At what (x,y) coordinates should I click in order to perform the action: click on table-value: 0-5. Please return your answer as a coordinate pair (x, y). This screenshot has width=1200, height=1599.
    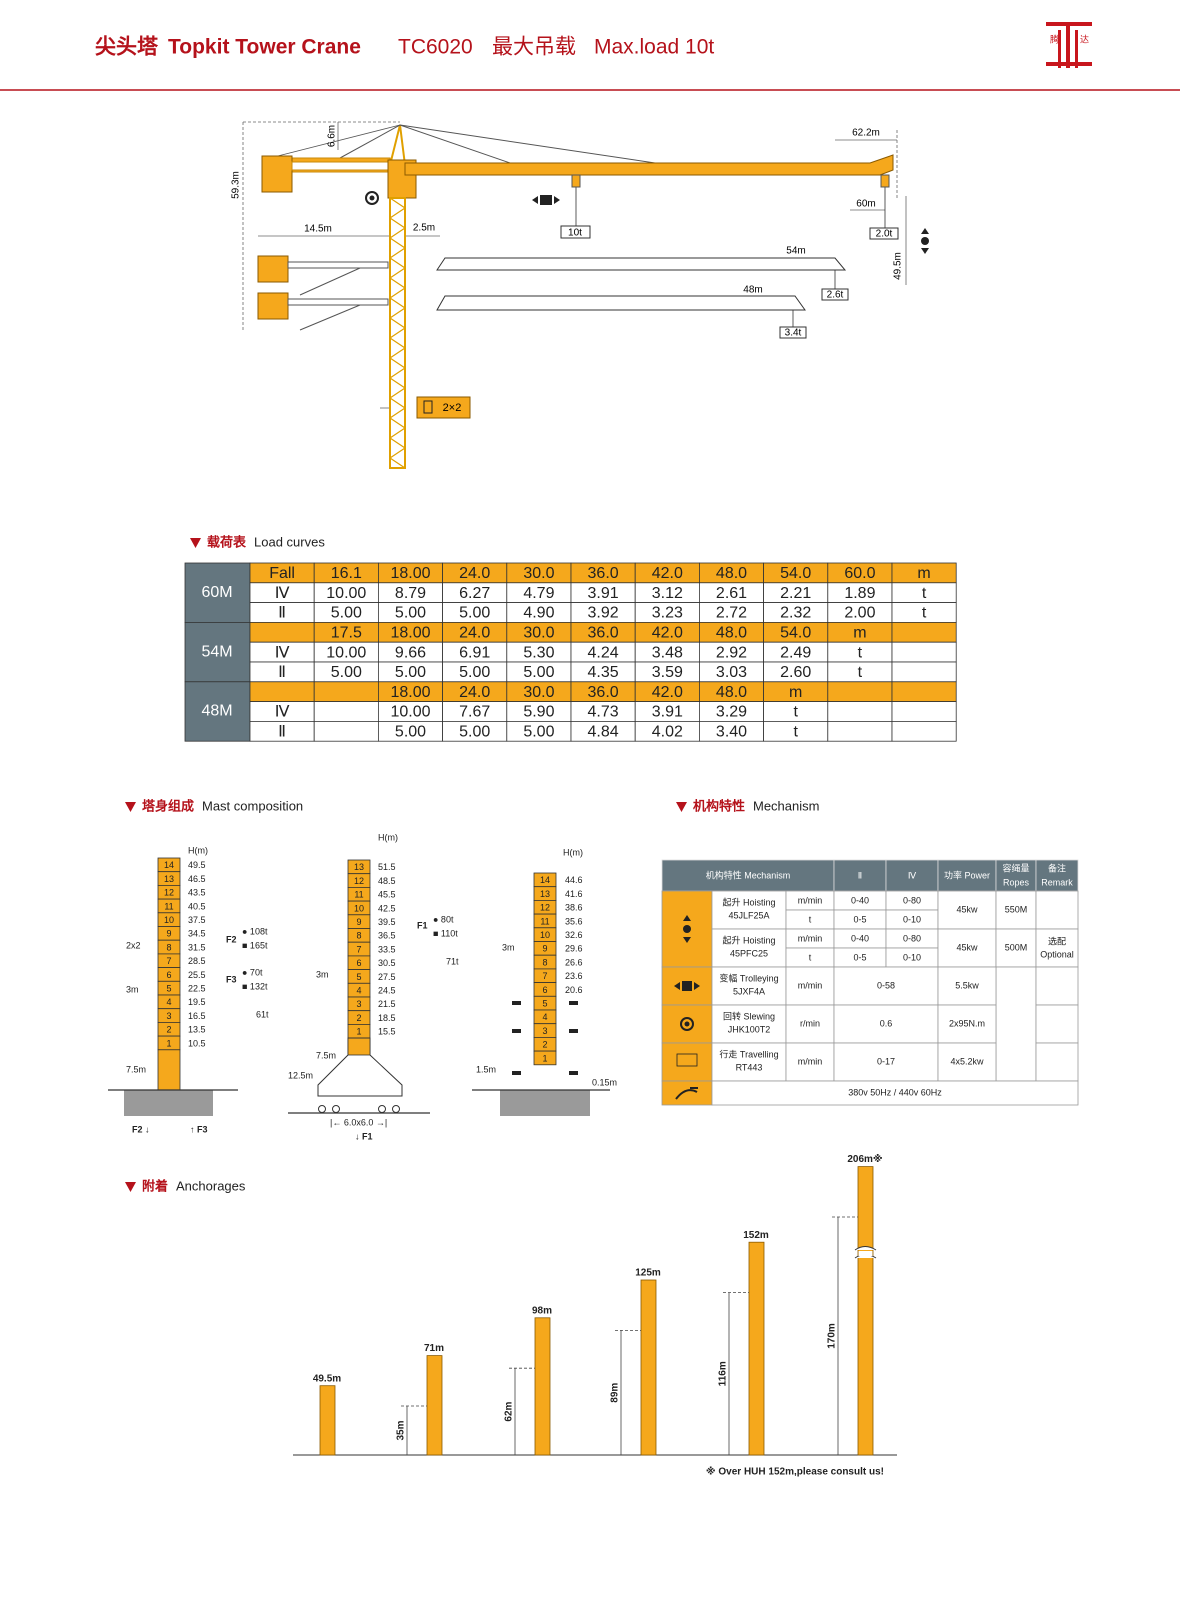
    Looking at the image, I should click on (859, 919).